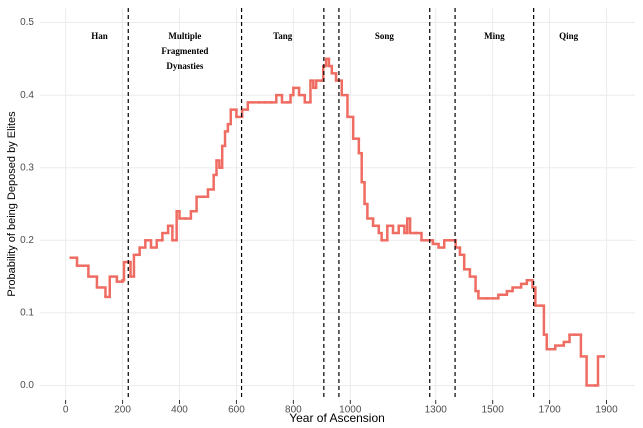 This screenshot has height=428, width=643. I want to click on dynasty-label: Song, so click(385, 36).